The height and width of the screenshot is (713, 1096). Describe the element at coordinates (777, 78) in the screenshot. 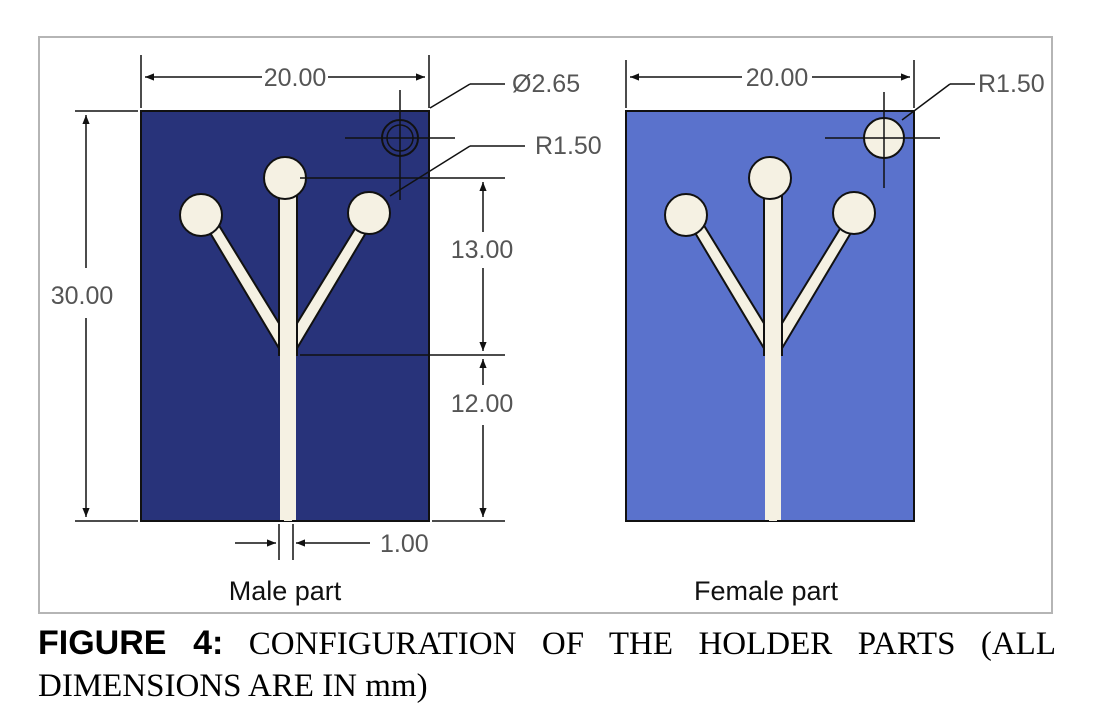

I see `female-width-label: 20.00` at that location.